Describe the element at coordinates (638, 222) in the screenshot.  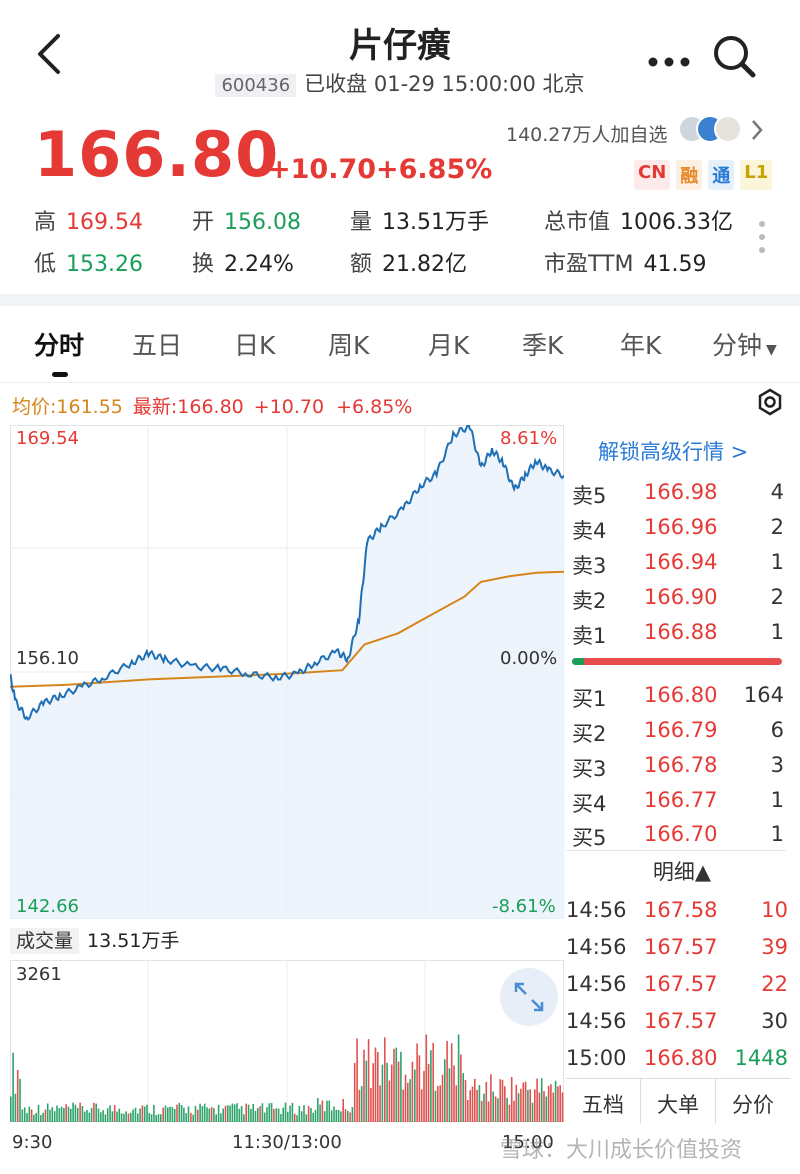
I see `stat-market-cap: 总市值 1006.33亿` at that location.